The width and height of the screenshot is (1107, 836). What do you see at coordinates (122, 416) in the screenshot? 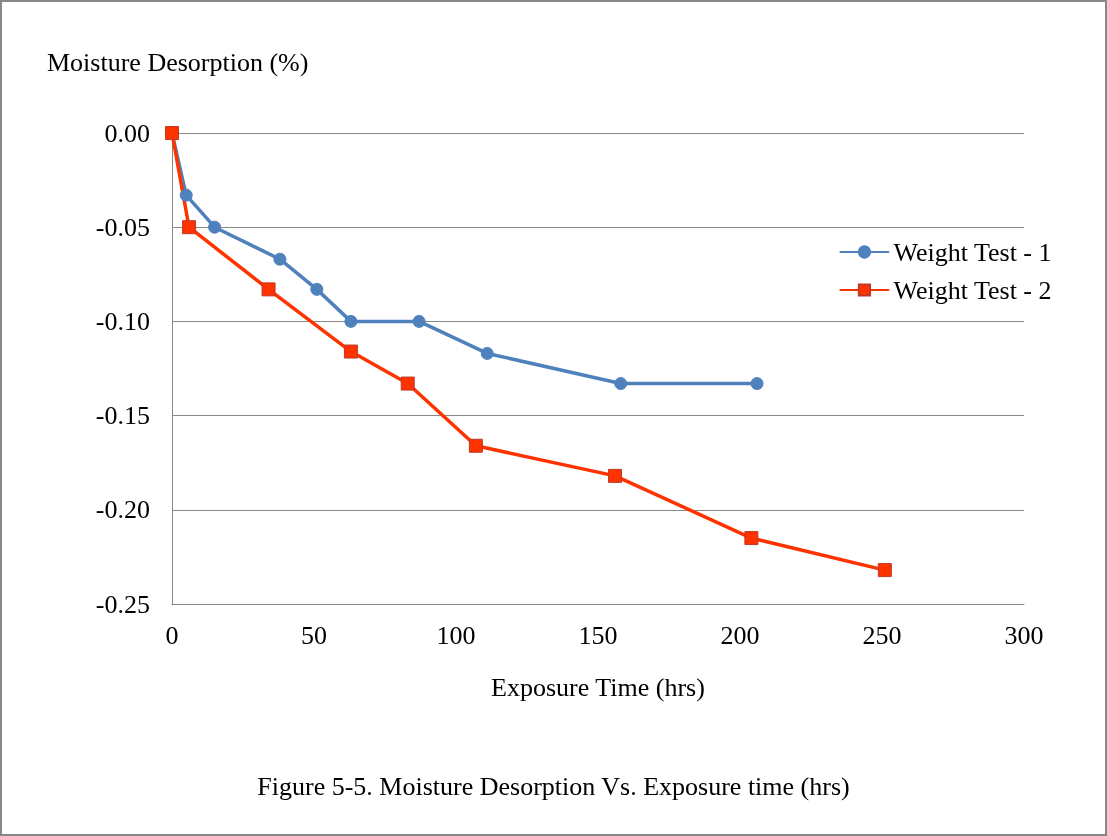
I see `y-tick-label: -0.15` at bounding box center [122, 416].